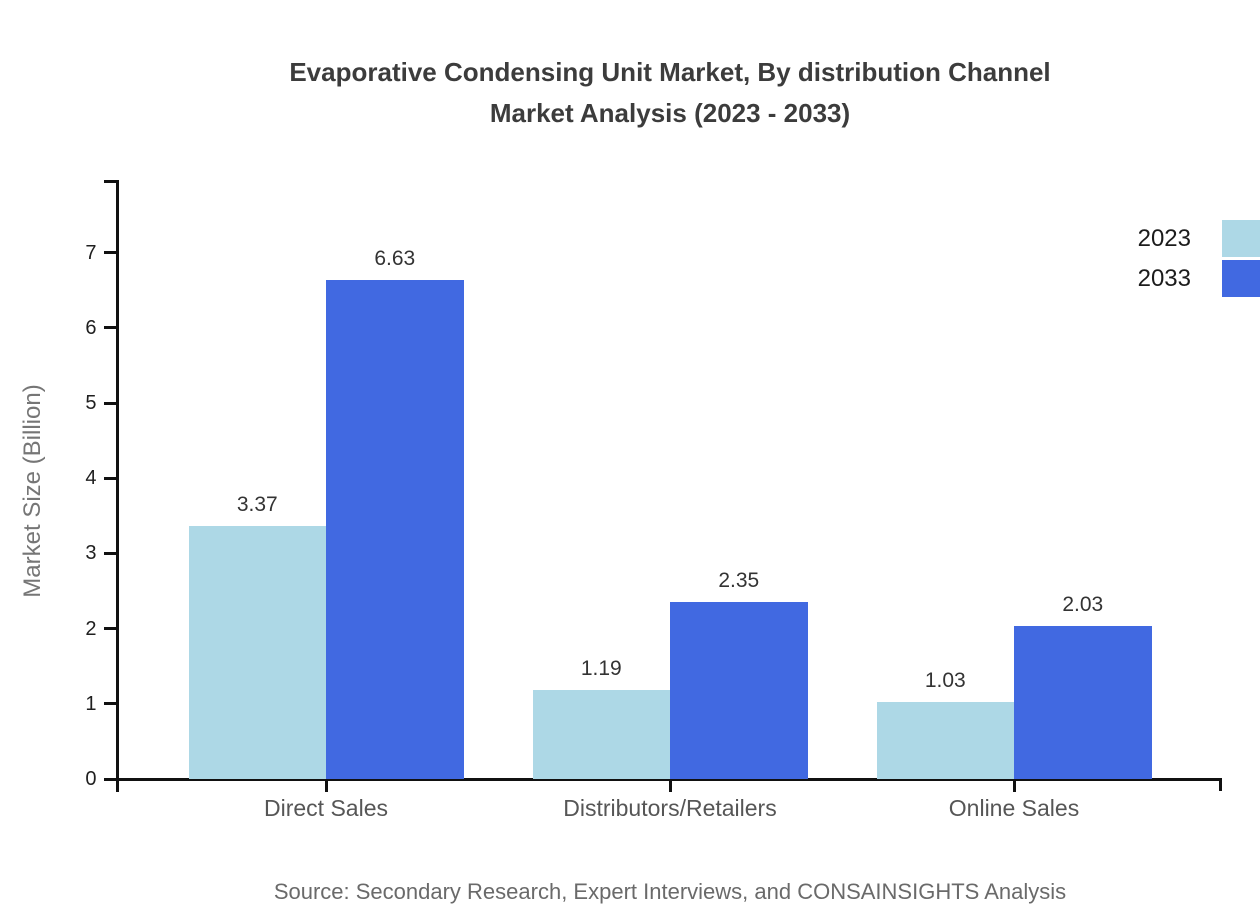 This screenshot has height=920, width=1260. I want to click on y-tick-label: 3, so click(91, 553).